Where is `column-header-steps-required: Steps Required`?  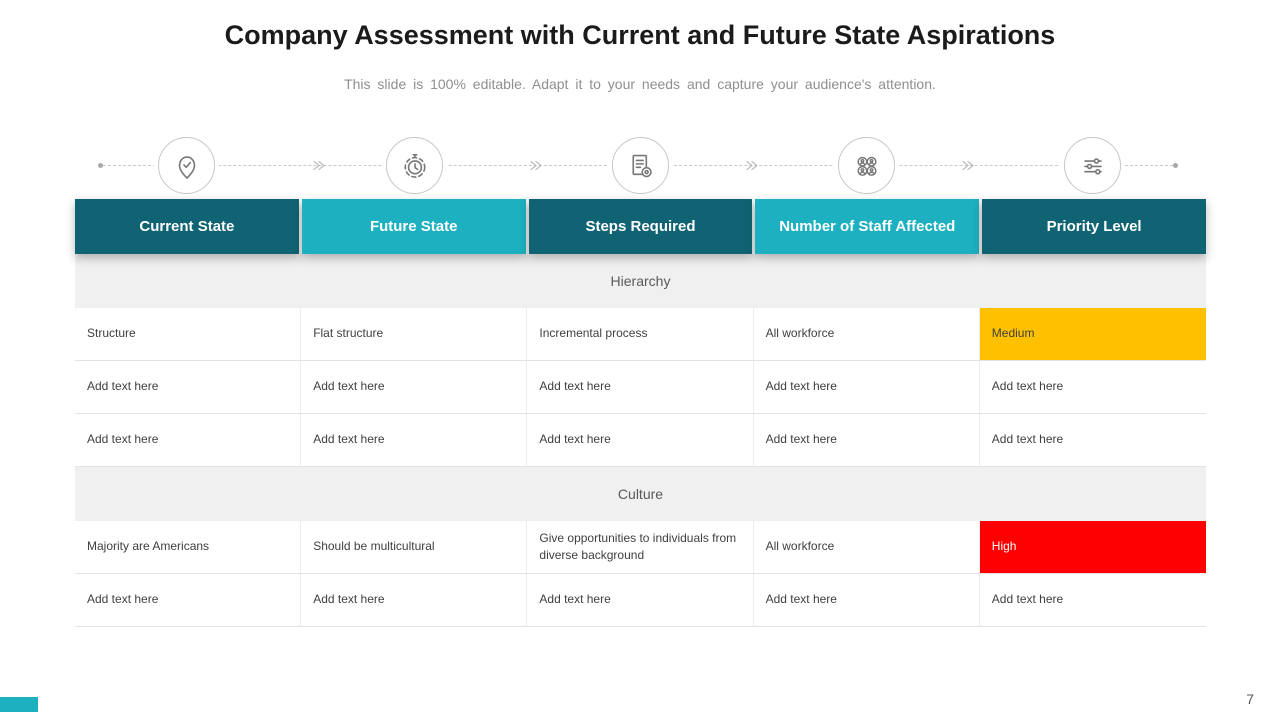
column-header-steps-required: Steps Required is located at coordinates (640, 226).